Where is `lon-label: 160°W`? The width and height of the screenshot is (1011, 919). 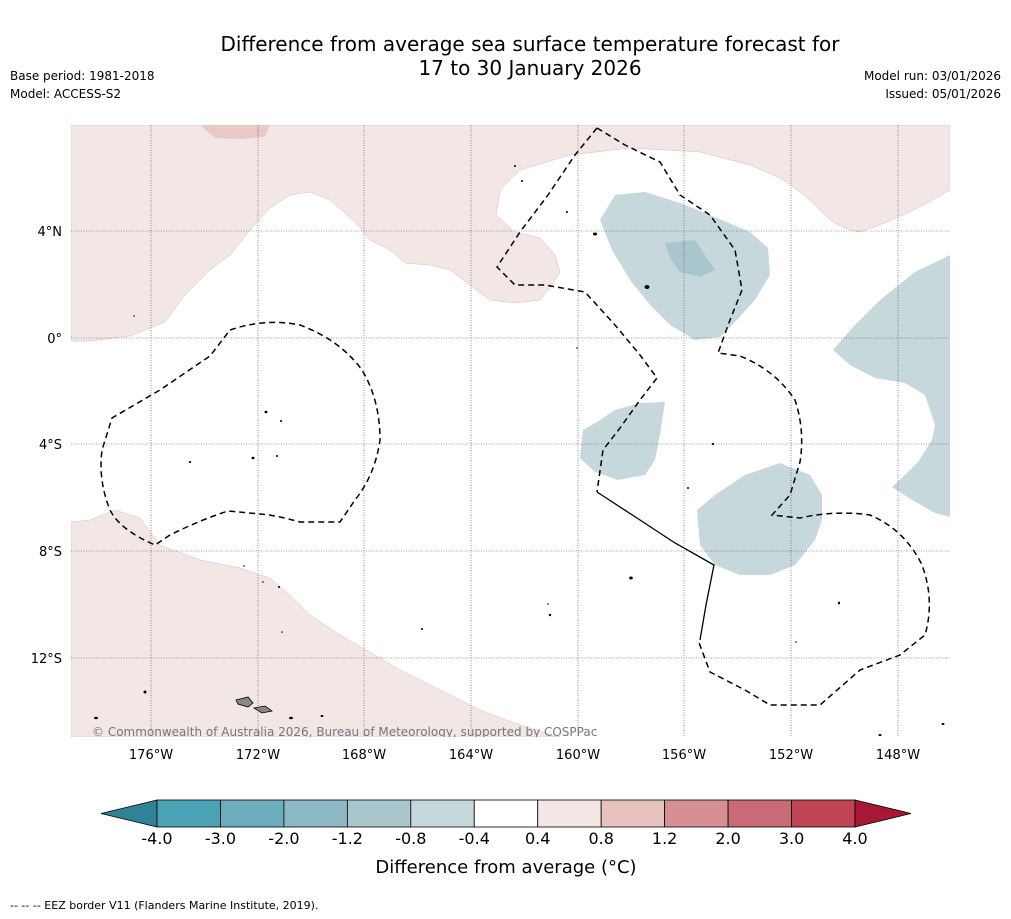
lon-label: 160°W is located at coordinates (578, 755).